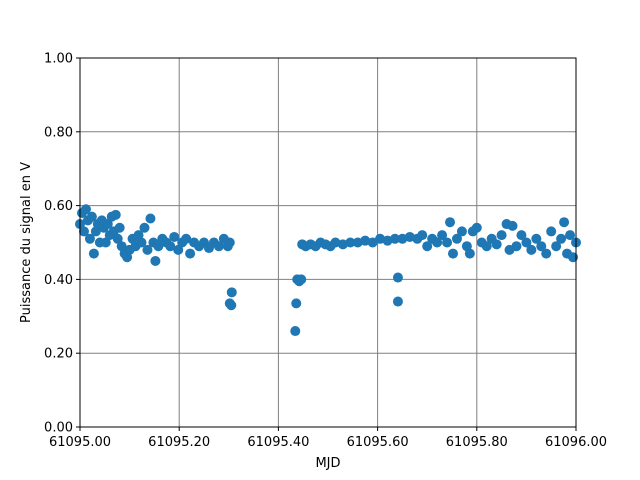 The image size is (640, 480). I want to click on y-tick-label: 0.60, so click(58, 206).